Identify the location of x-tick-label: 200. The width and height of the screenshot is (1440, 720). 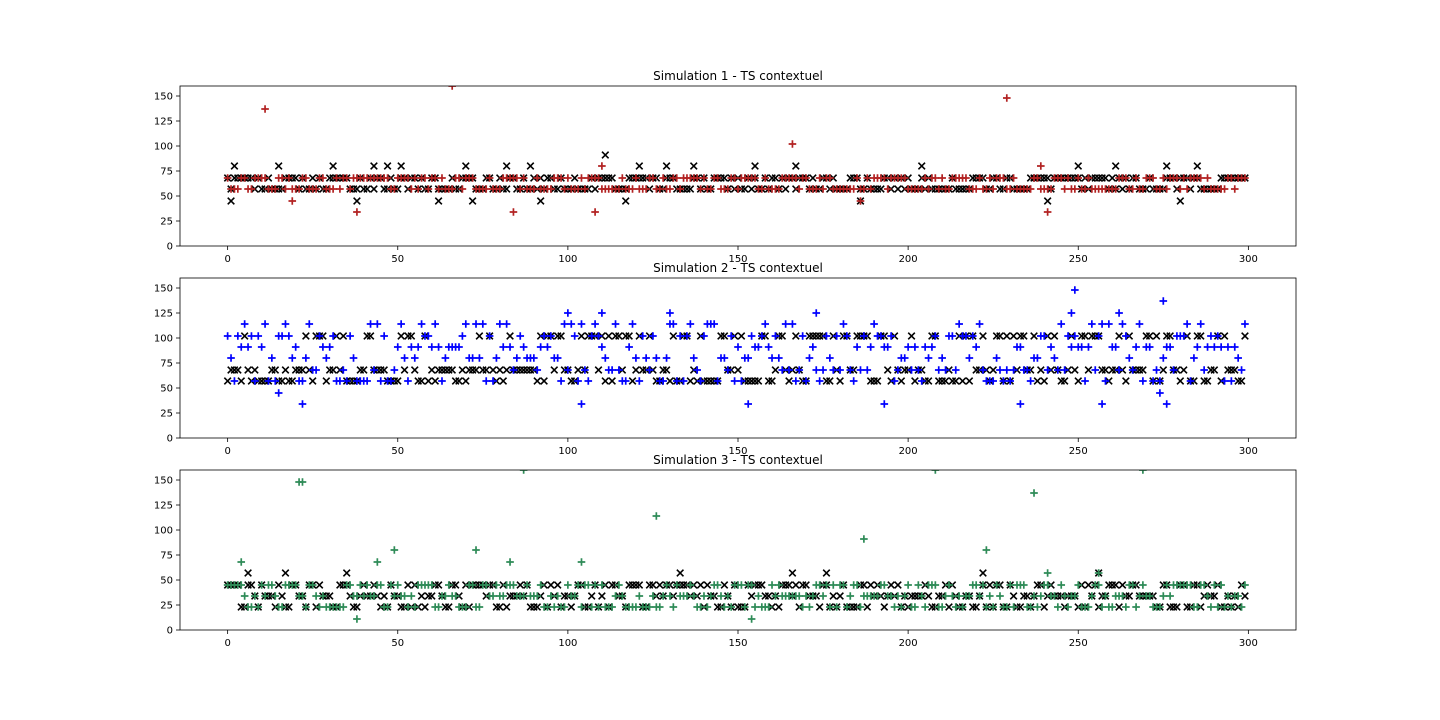
(908, 643).